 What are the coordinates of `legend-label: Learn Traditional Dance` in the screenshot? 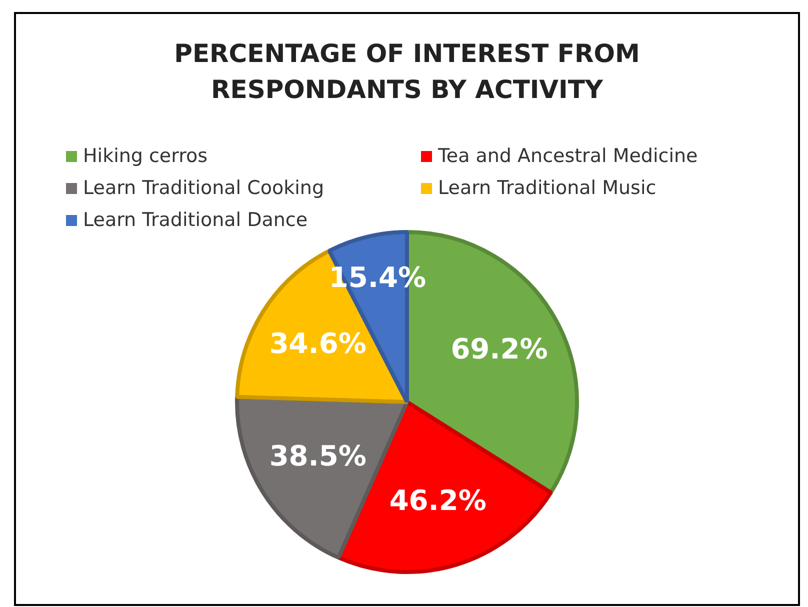 It's located at (195, 220).